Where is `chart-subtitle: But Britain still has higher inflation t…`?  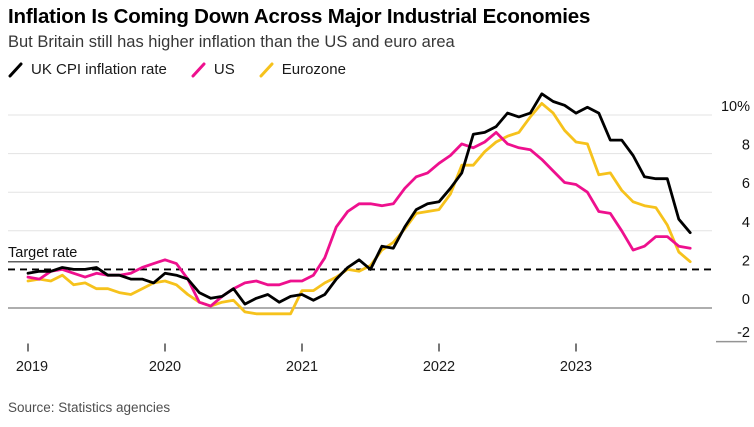 chart-subtitle: But Britain still has higher inflation t… is located at coordinates (231, 42).